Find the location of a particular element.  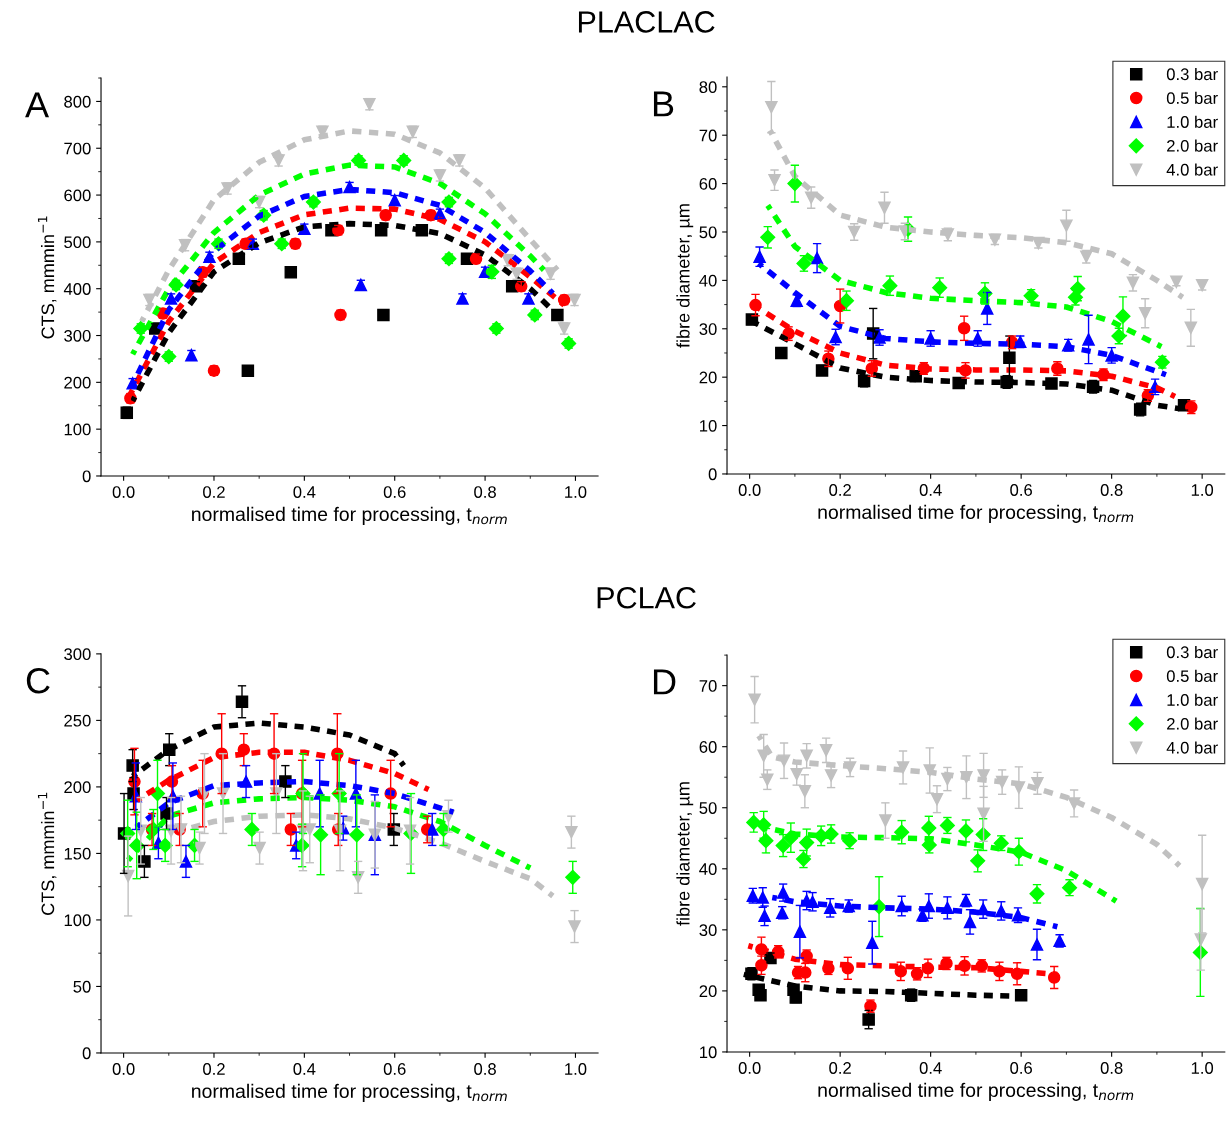

y-tick-label: 250 is located at coordinates (77, 720).